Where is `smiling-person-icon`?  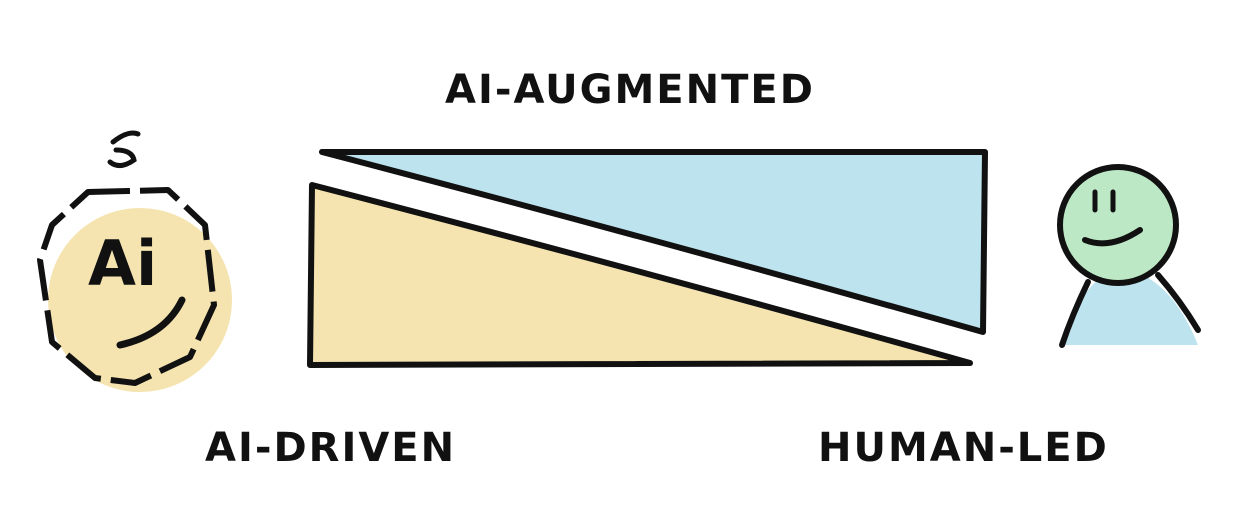
smiling-person-icon is located at coordinates (1129, 256).